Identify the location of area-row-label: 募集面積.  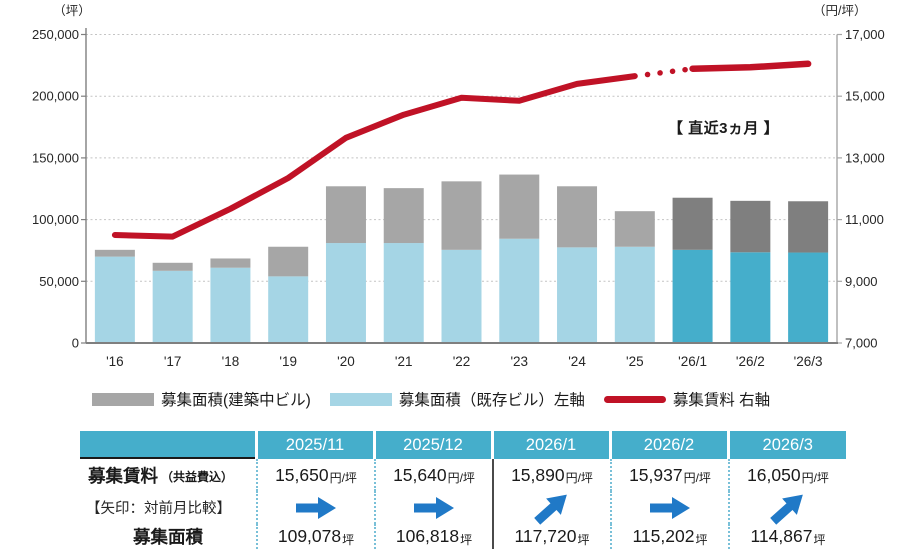
(168, 537).